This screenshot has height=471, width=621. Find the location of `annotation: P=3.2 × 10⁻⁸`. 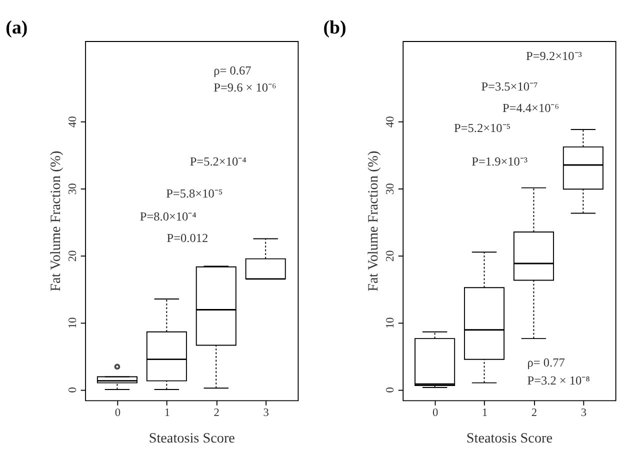

annotation: P=3.2 × 10⁻⁸ is located at coordinates (558, 381).